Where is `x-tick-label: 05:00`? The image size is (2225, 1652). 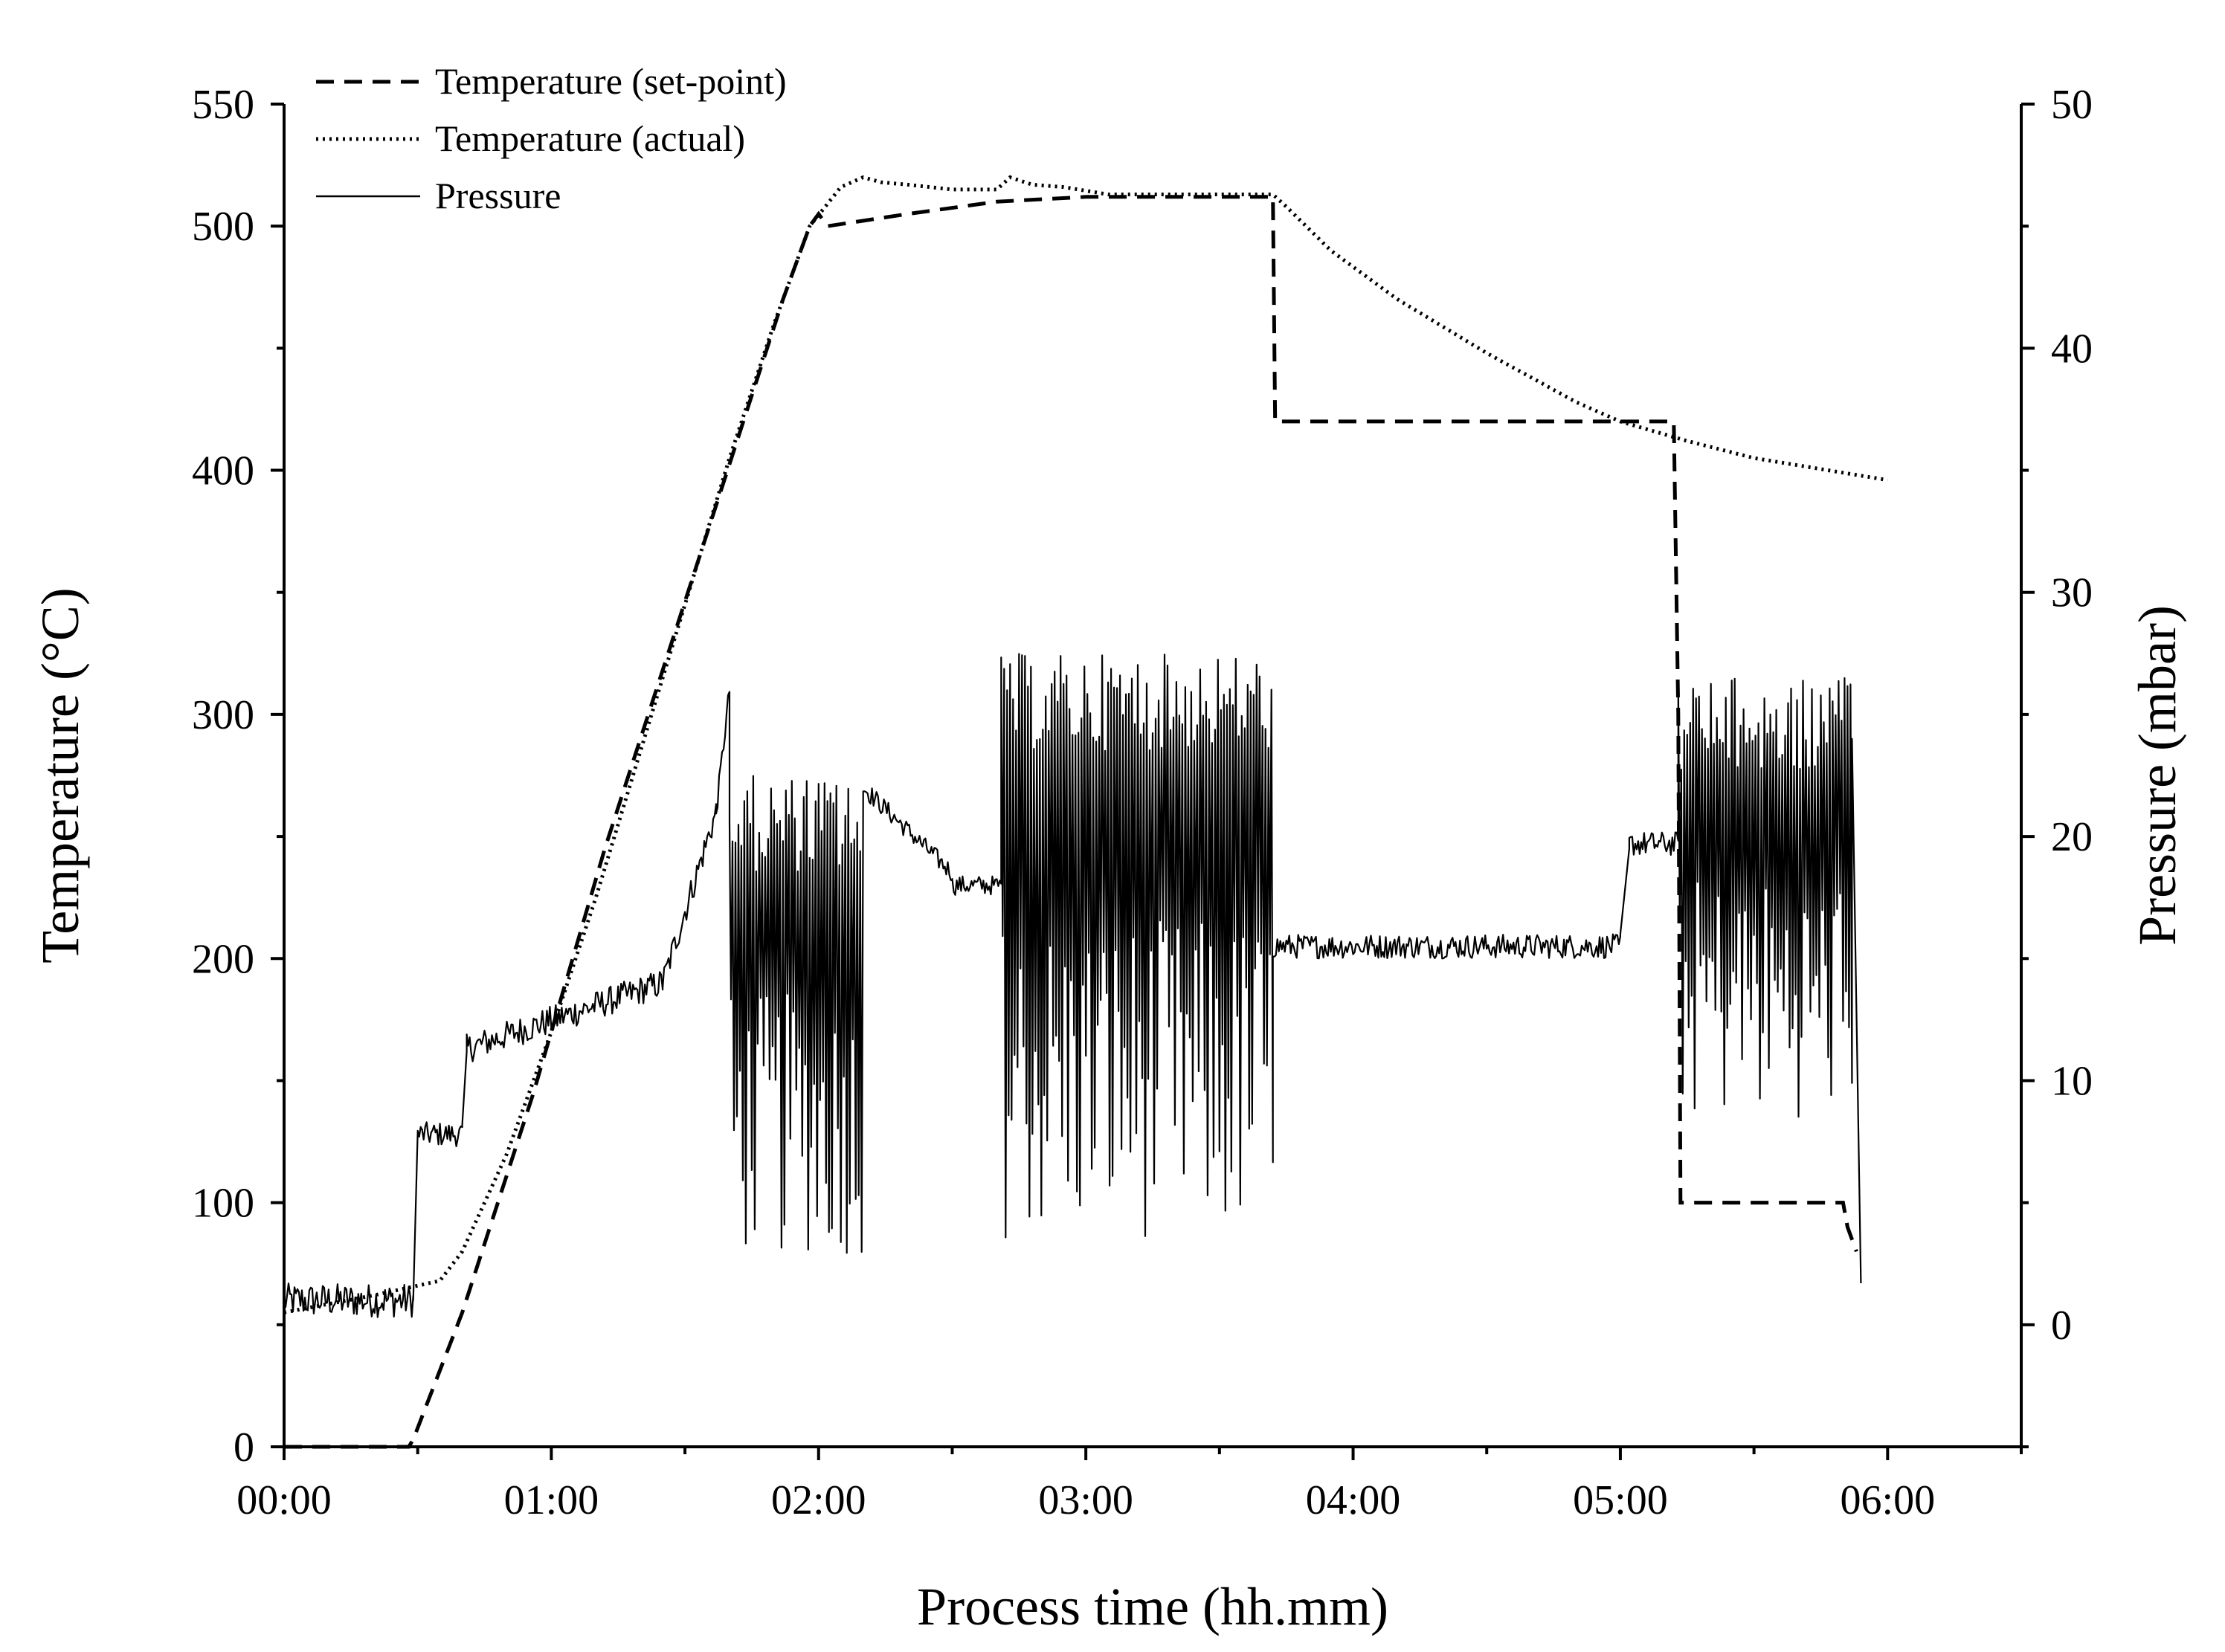
x-tick-label: 05:00 is located at coordinates (1620, 1500).